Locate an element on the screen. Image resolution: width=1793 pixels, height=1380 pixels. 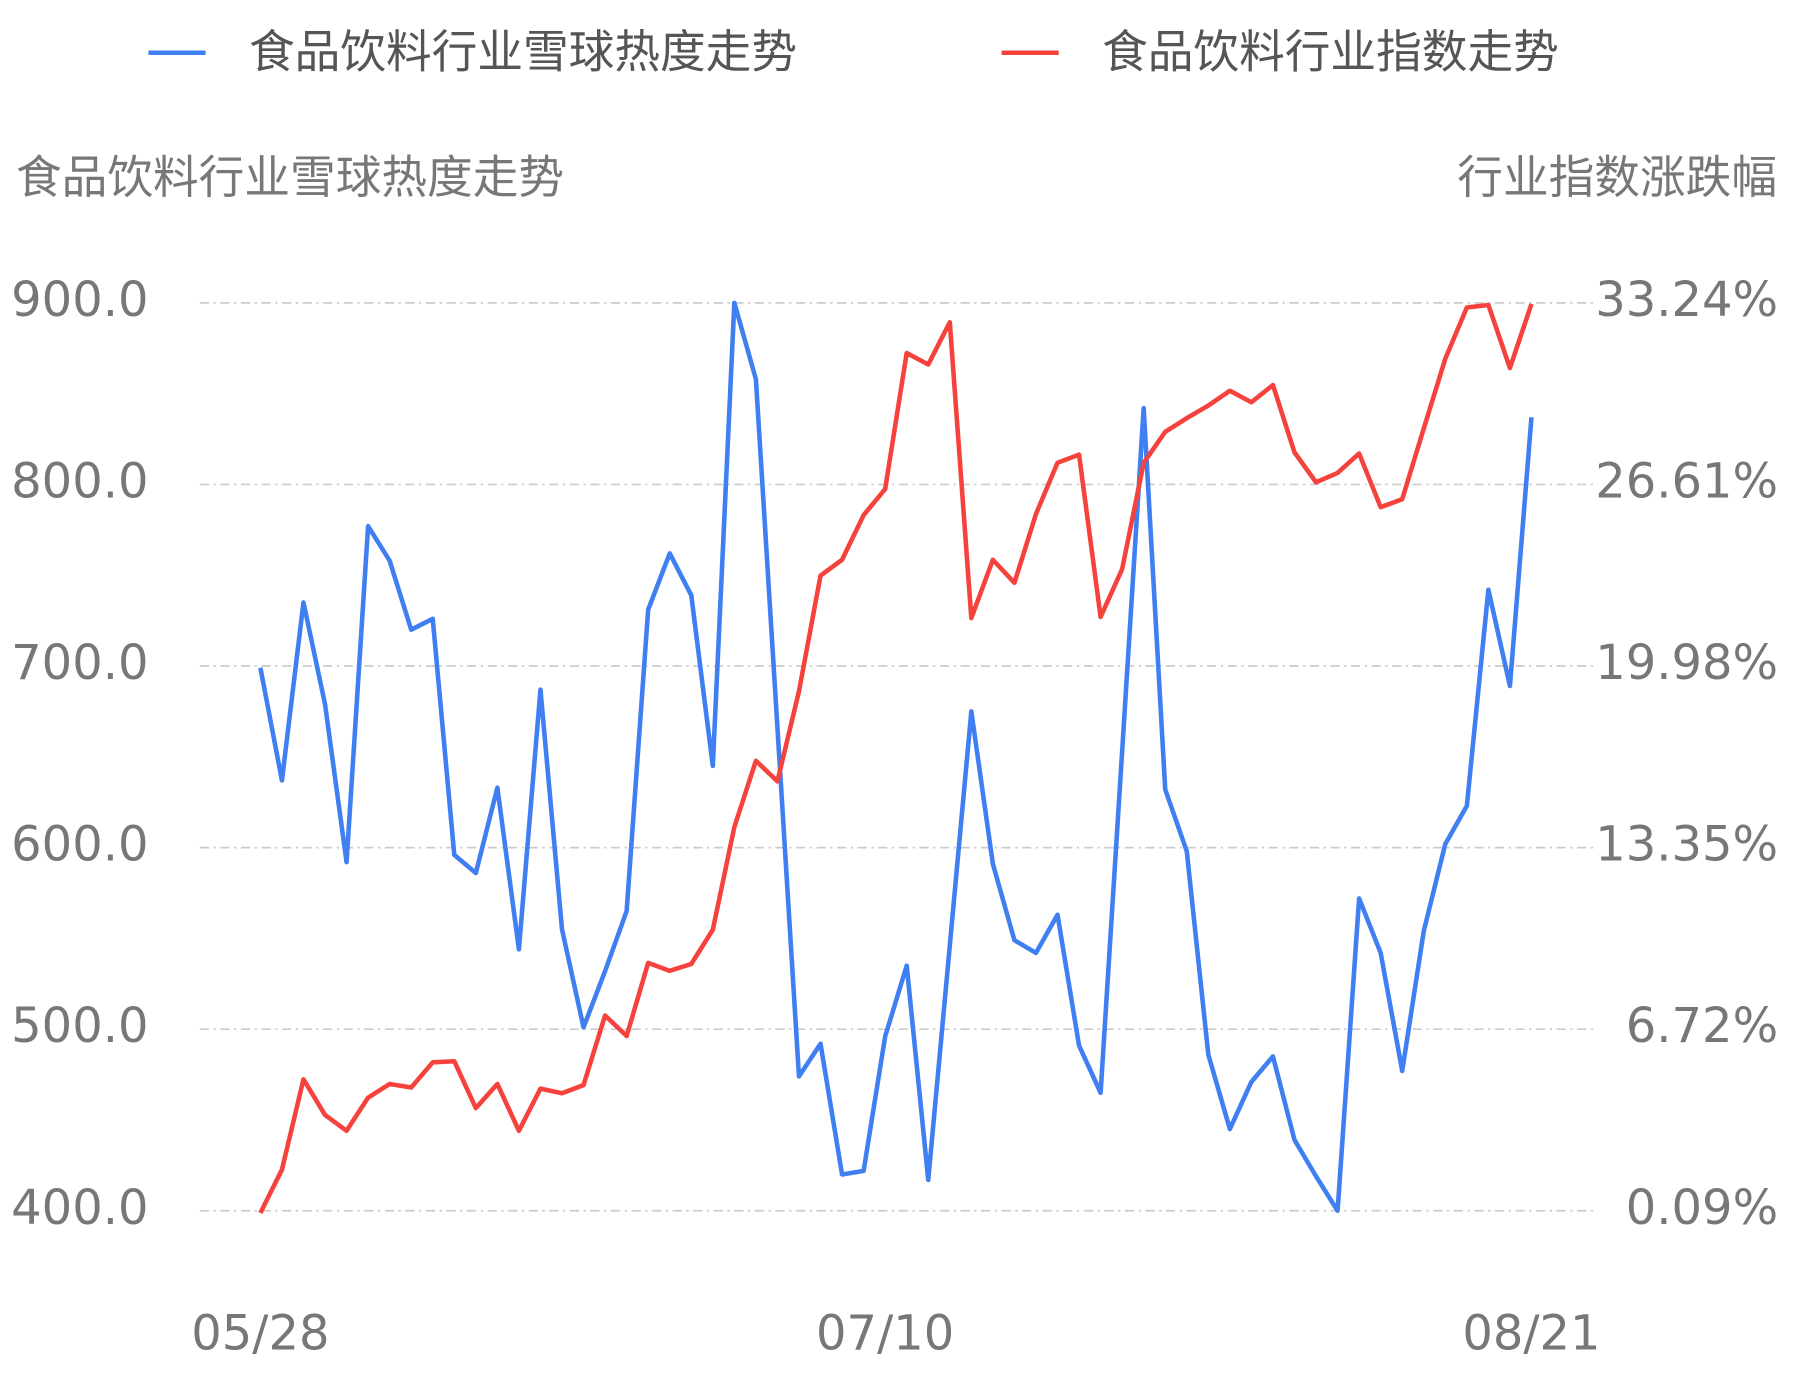
y2-tick-label: 19.98% is located at coordinates (1686, 663).